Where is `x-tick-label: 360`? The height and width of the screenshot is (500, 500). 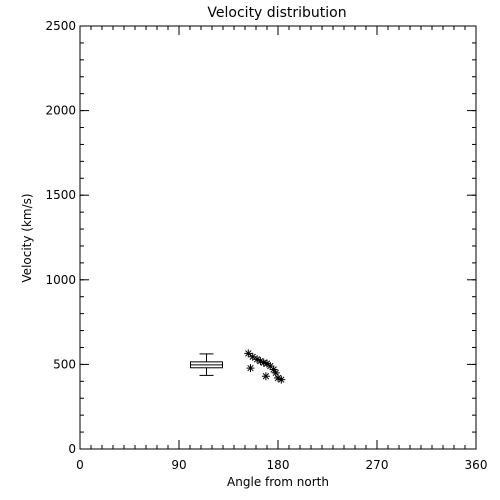
x-tick-label: 360 is located at coordinates (476, 465).